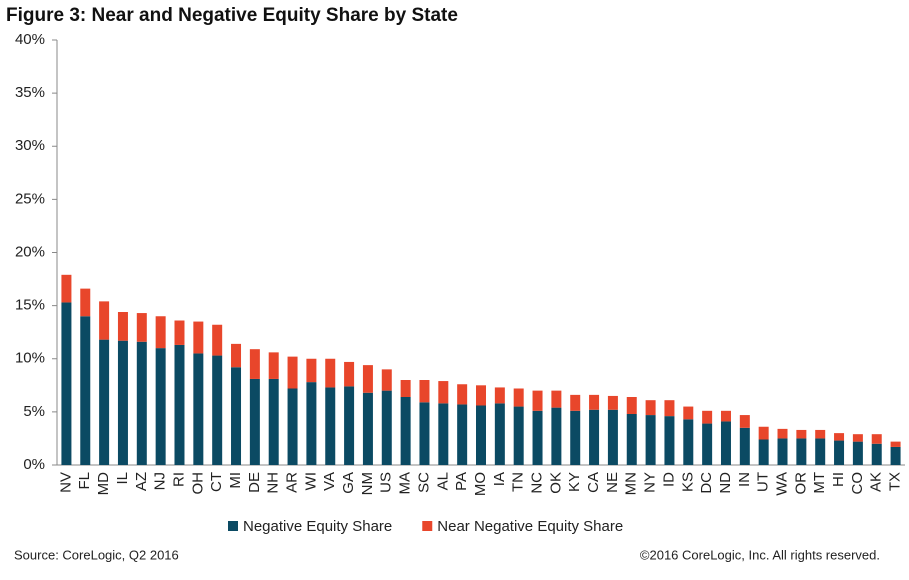  I want to click on y-tick-label: 10%, so click(30, 358).